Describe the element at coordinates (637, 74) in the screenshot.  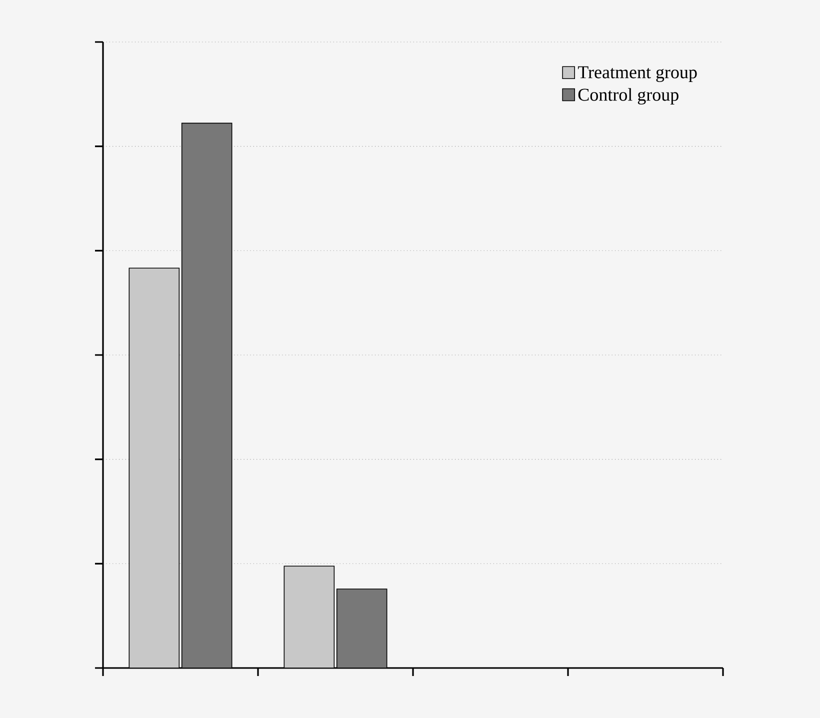
I see `legend-label: Treatment group` at that location.